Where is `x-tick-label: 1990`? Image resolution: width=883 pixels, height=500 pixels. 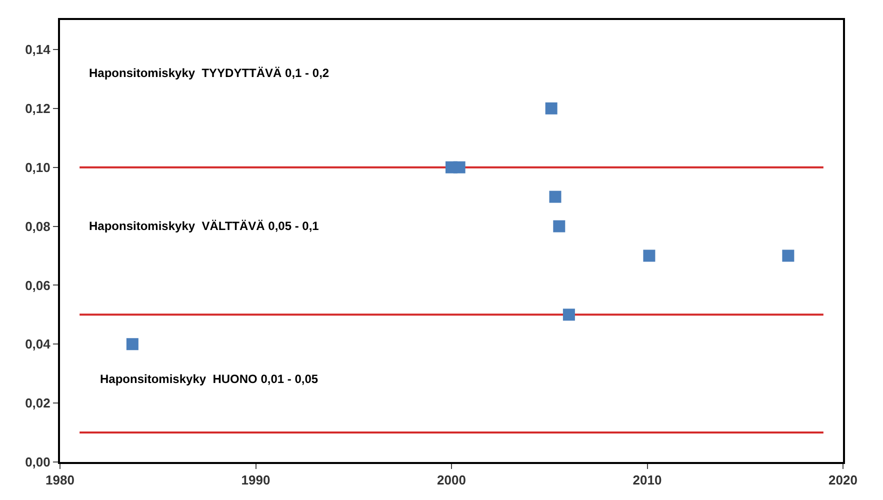
x-tick-label: 1990 is located at coordinates (255, 480).